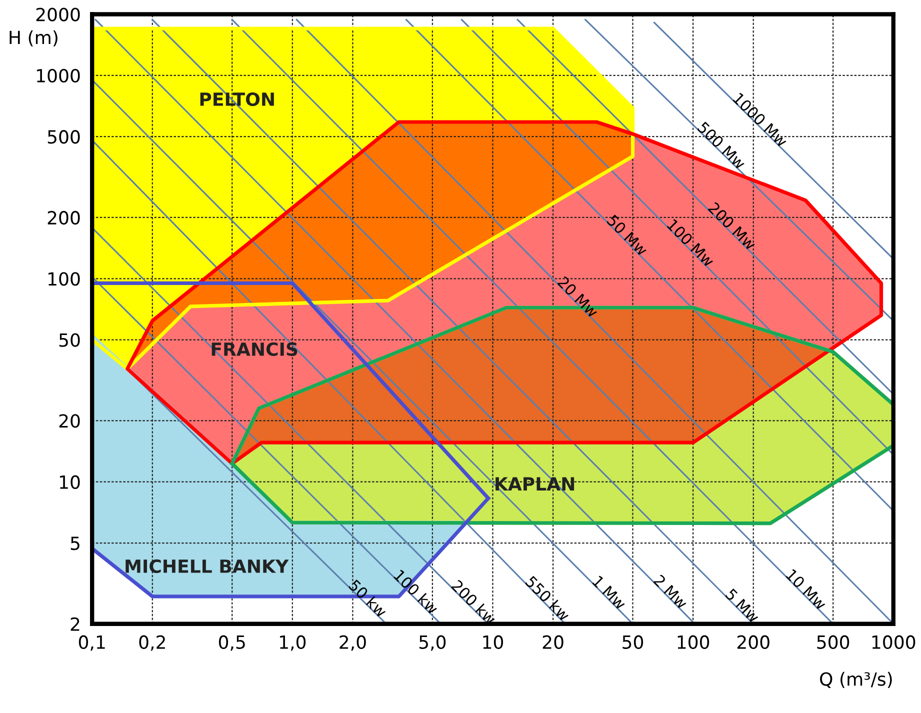  Describe the element at coordinates (231, 643) in the screenshot. I see `x-tick-label: 0,5` at that location.